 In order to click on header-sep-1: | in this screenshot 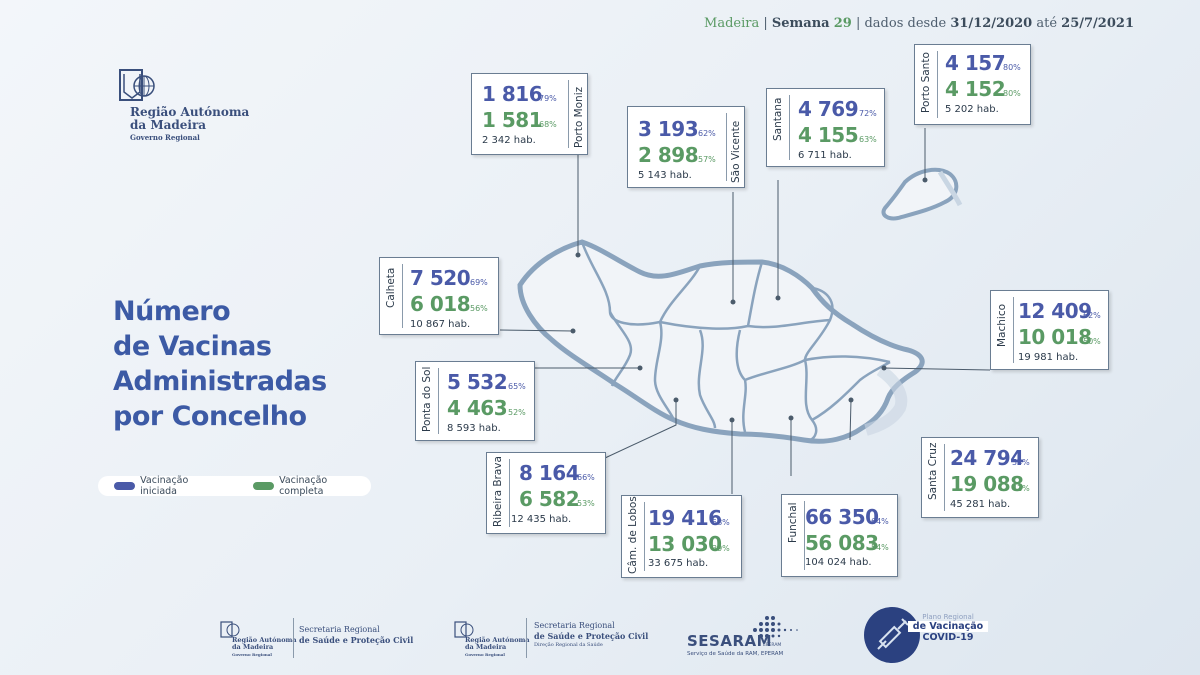, I will do `click(765, 23)`.